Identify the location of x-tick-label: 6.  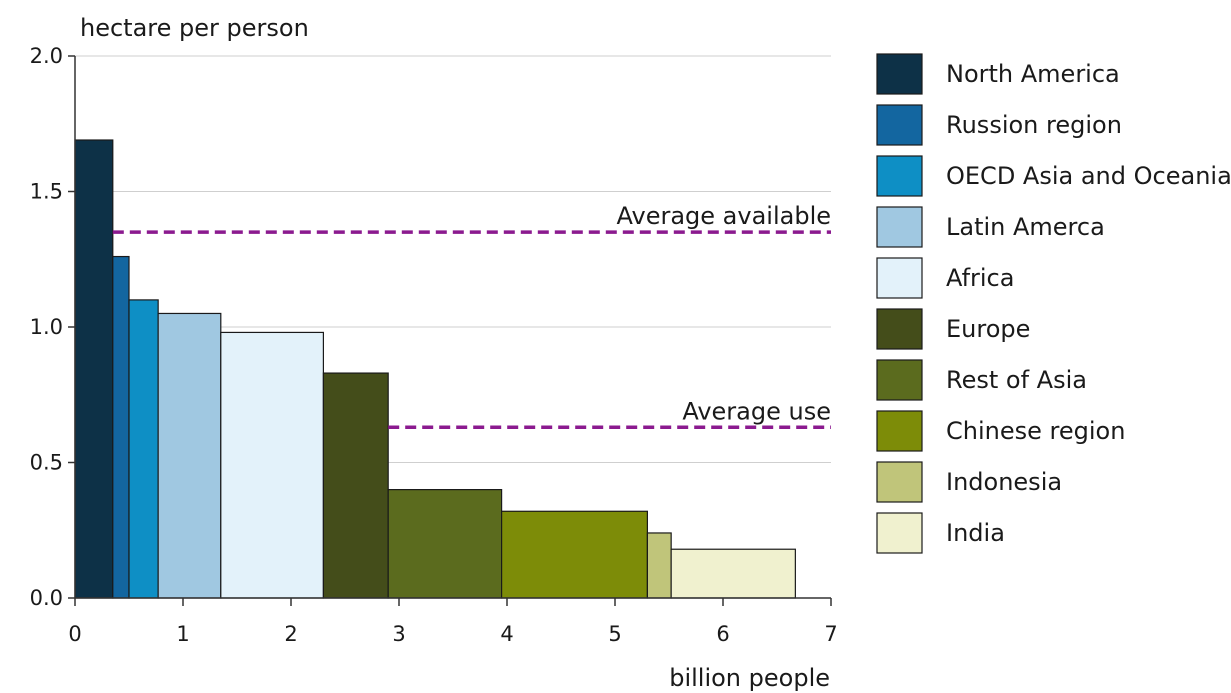
(722, 634).